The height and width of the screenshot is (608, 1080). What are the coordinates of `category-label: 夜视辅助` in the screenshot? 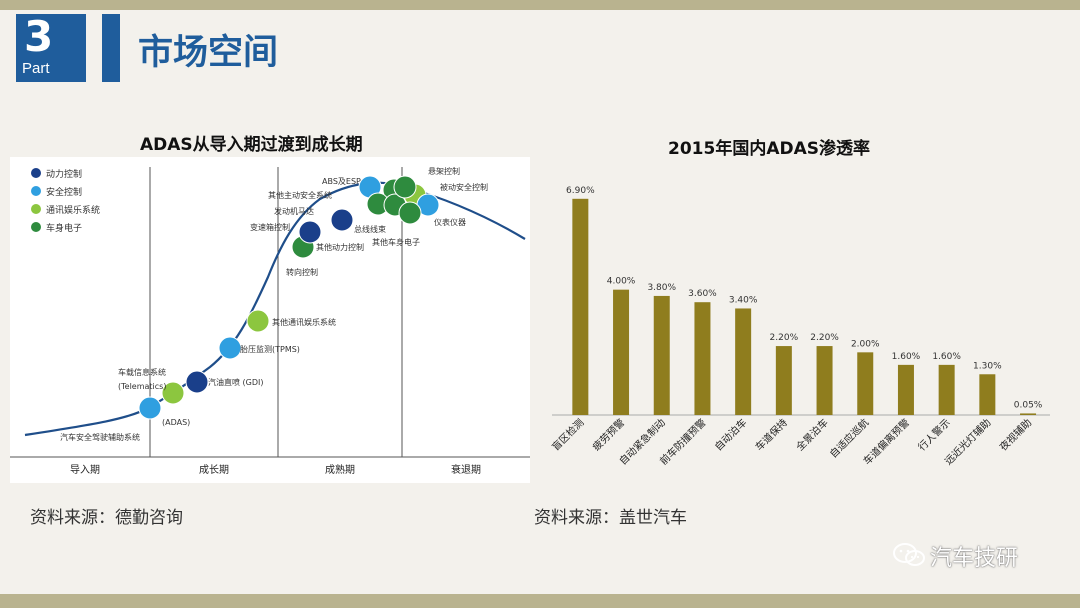 It's located at (1015, 434).